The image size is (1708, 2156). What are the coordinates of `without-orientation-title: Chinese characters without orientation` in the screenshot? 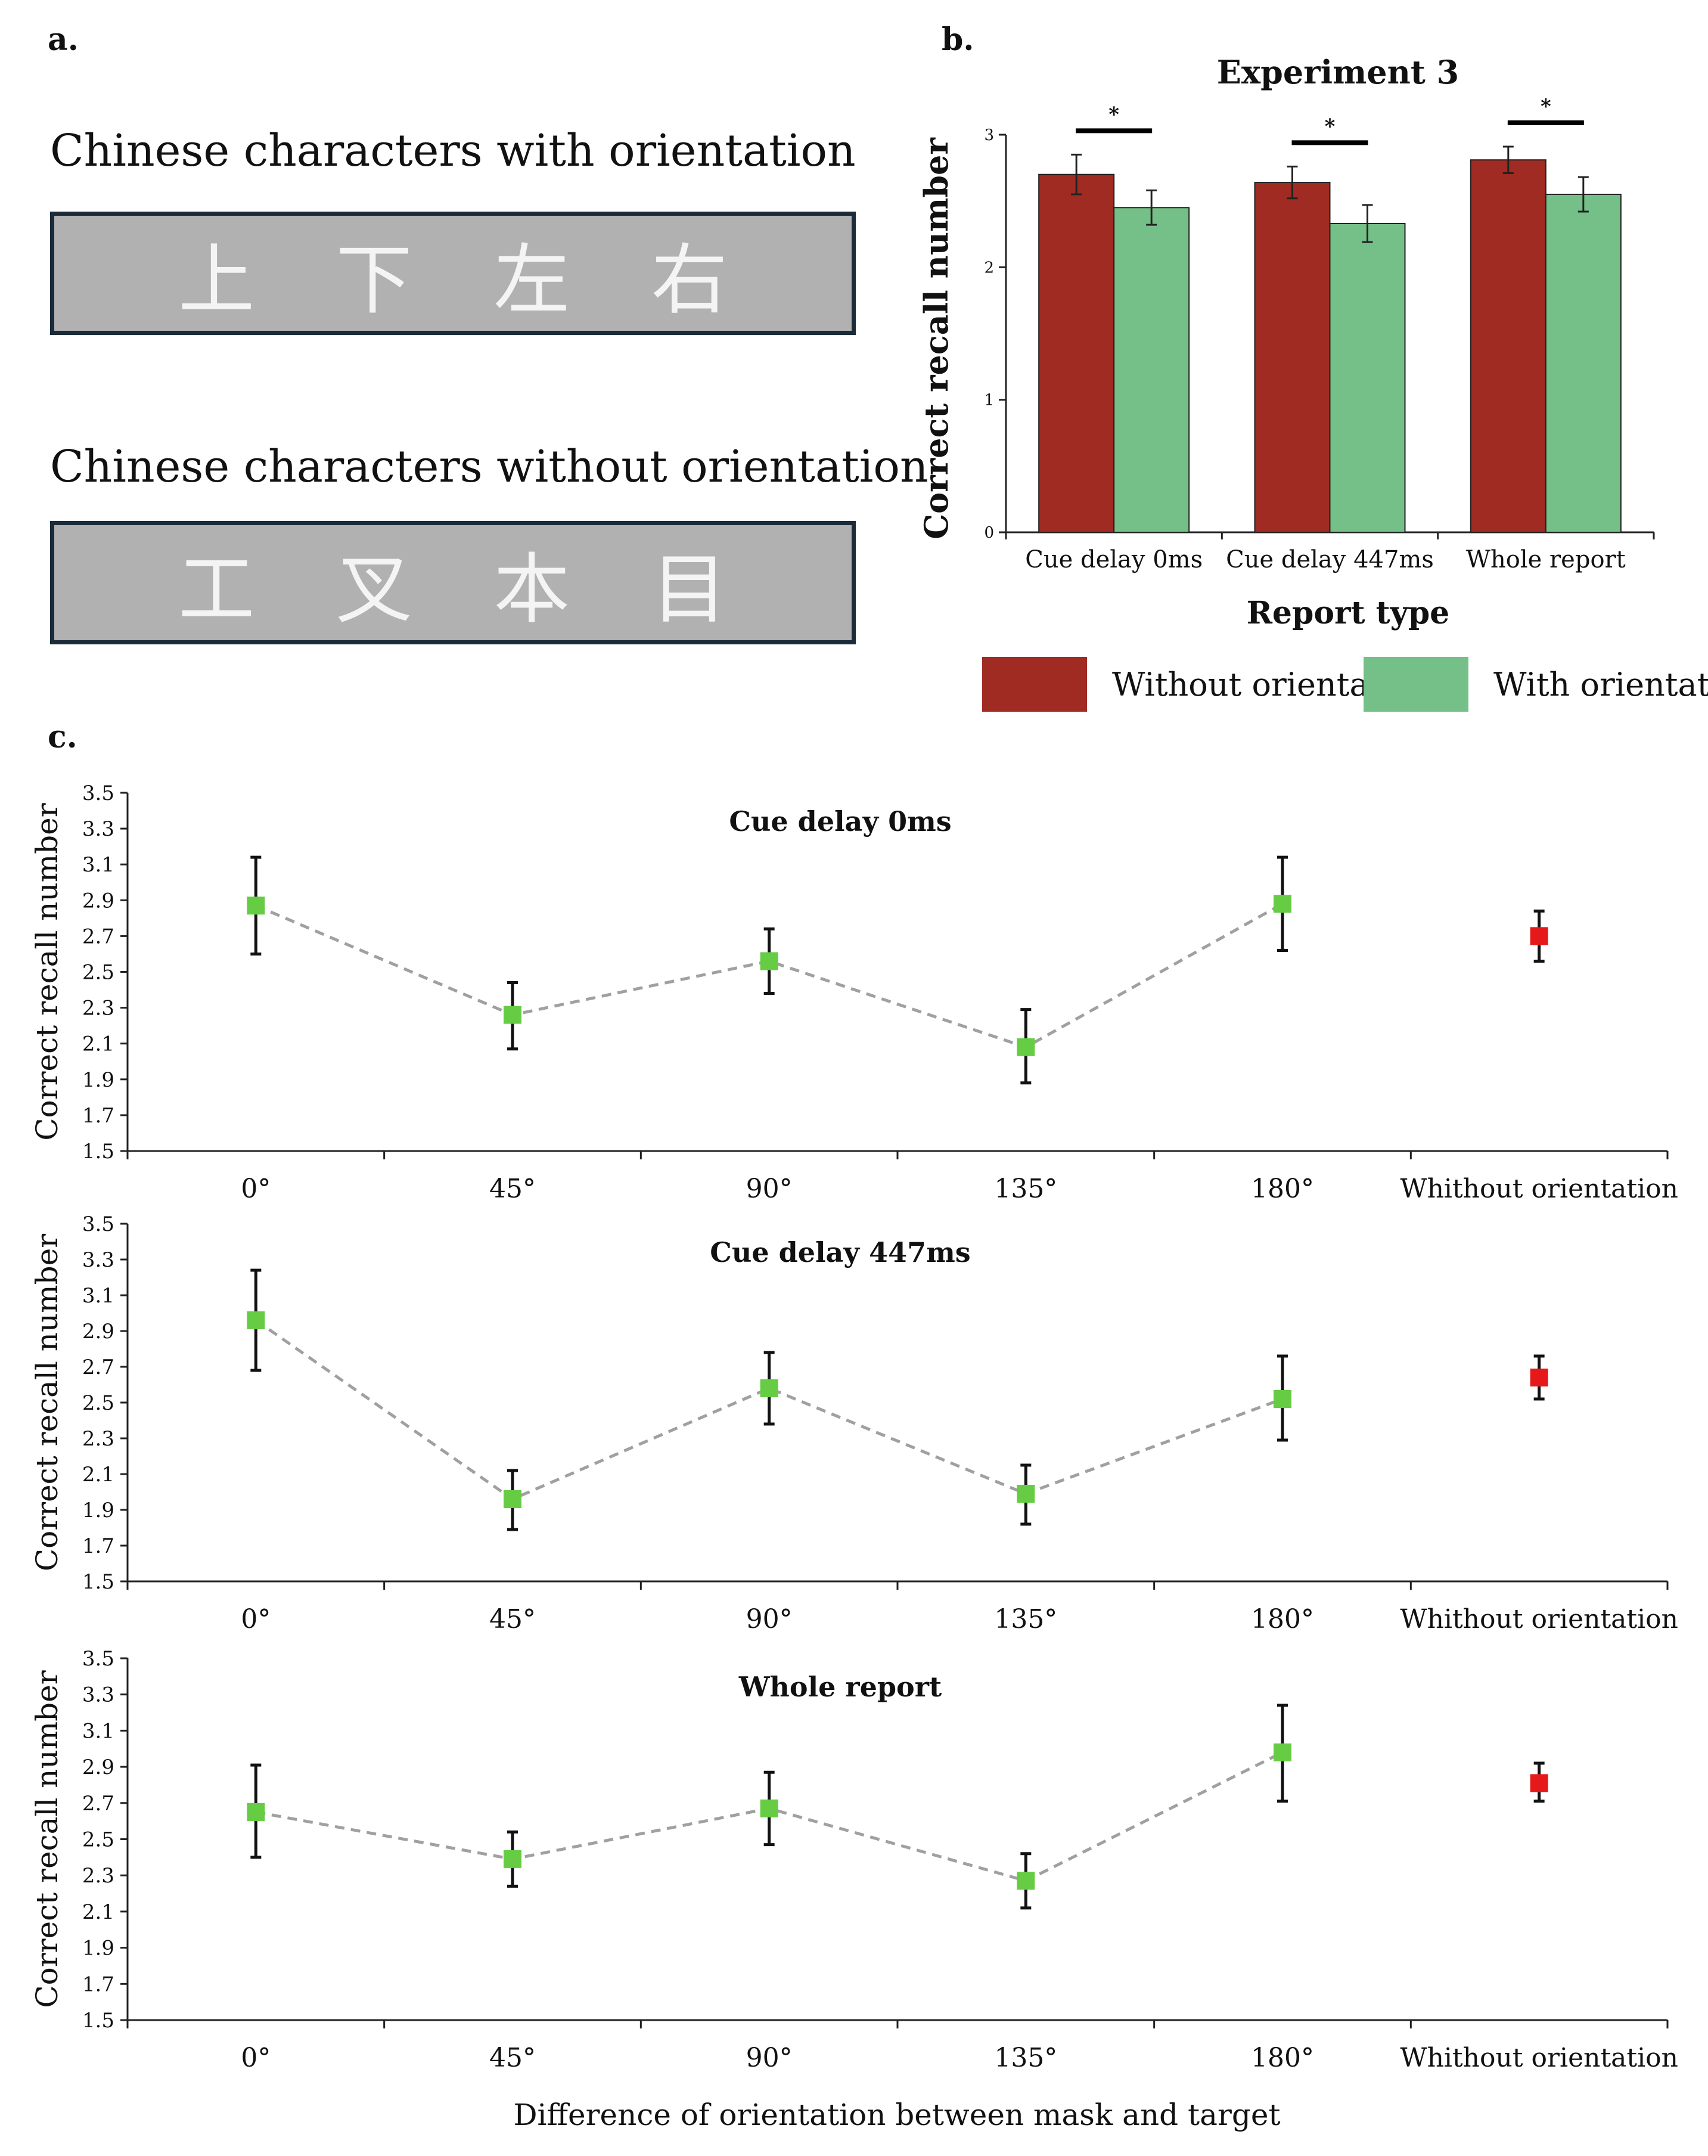 It's located at (489, 466).